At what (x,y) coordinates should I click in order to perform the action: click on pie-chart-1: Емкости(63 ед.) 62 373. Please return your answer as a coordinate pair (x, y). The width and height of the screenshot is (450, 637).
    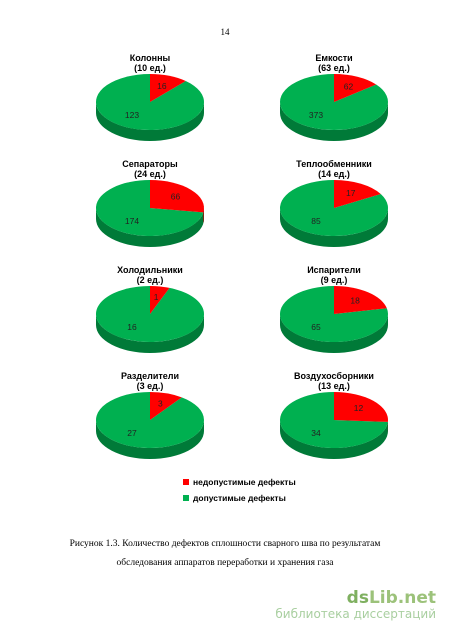
    Looking at the image, I should click on (333, 97).